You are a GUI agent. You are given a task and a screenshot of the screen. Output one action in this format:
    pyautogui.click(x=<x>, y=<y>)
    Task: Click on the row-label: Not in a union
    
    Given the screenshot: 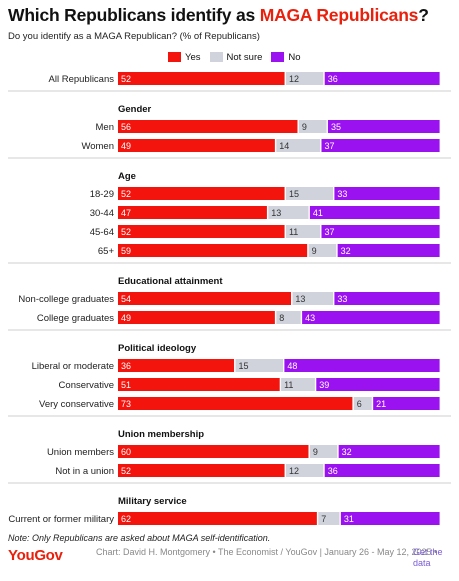 What is the action you would take?
    pyautogui.click(x=84, y=471)
    